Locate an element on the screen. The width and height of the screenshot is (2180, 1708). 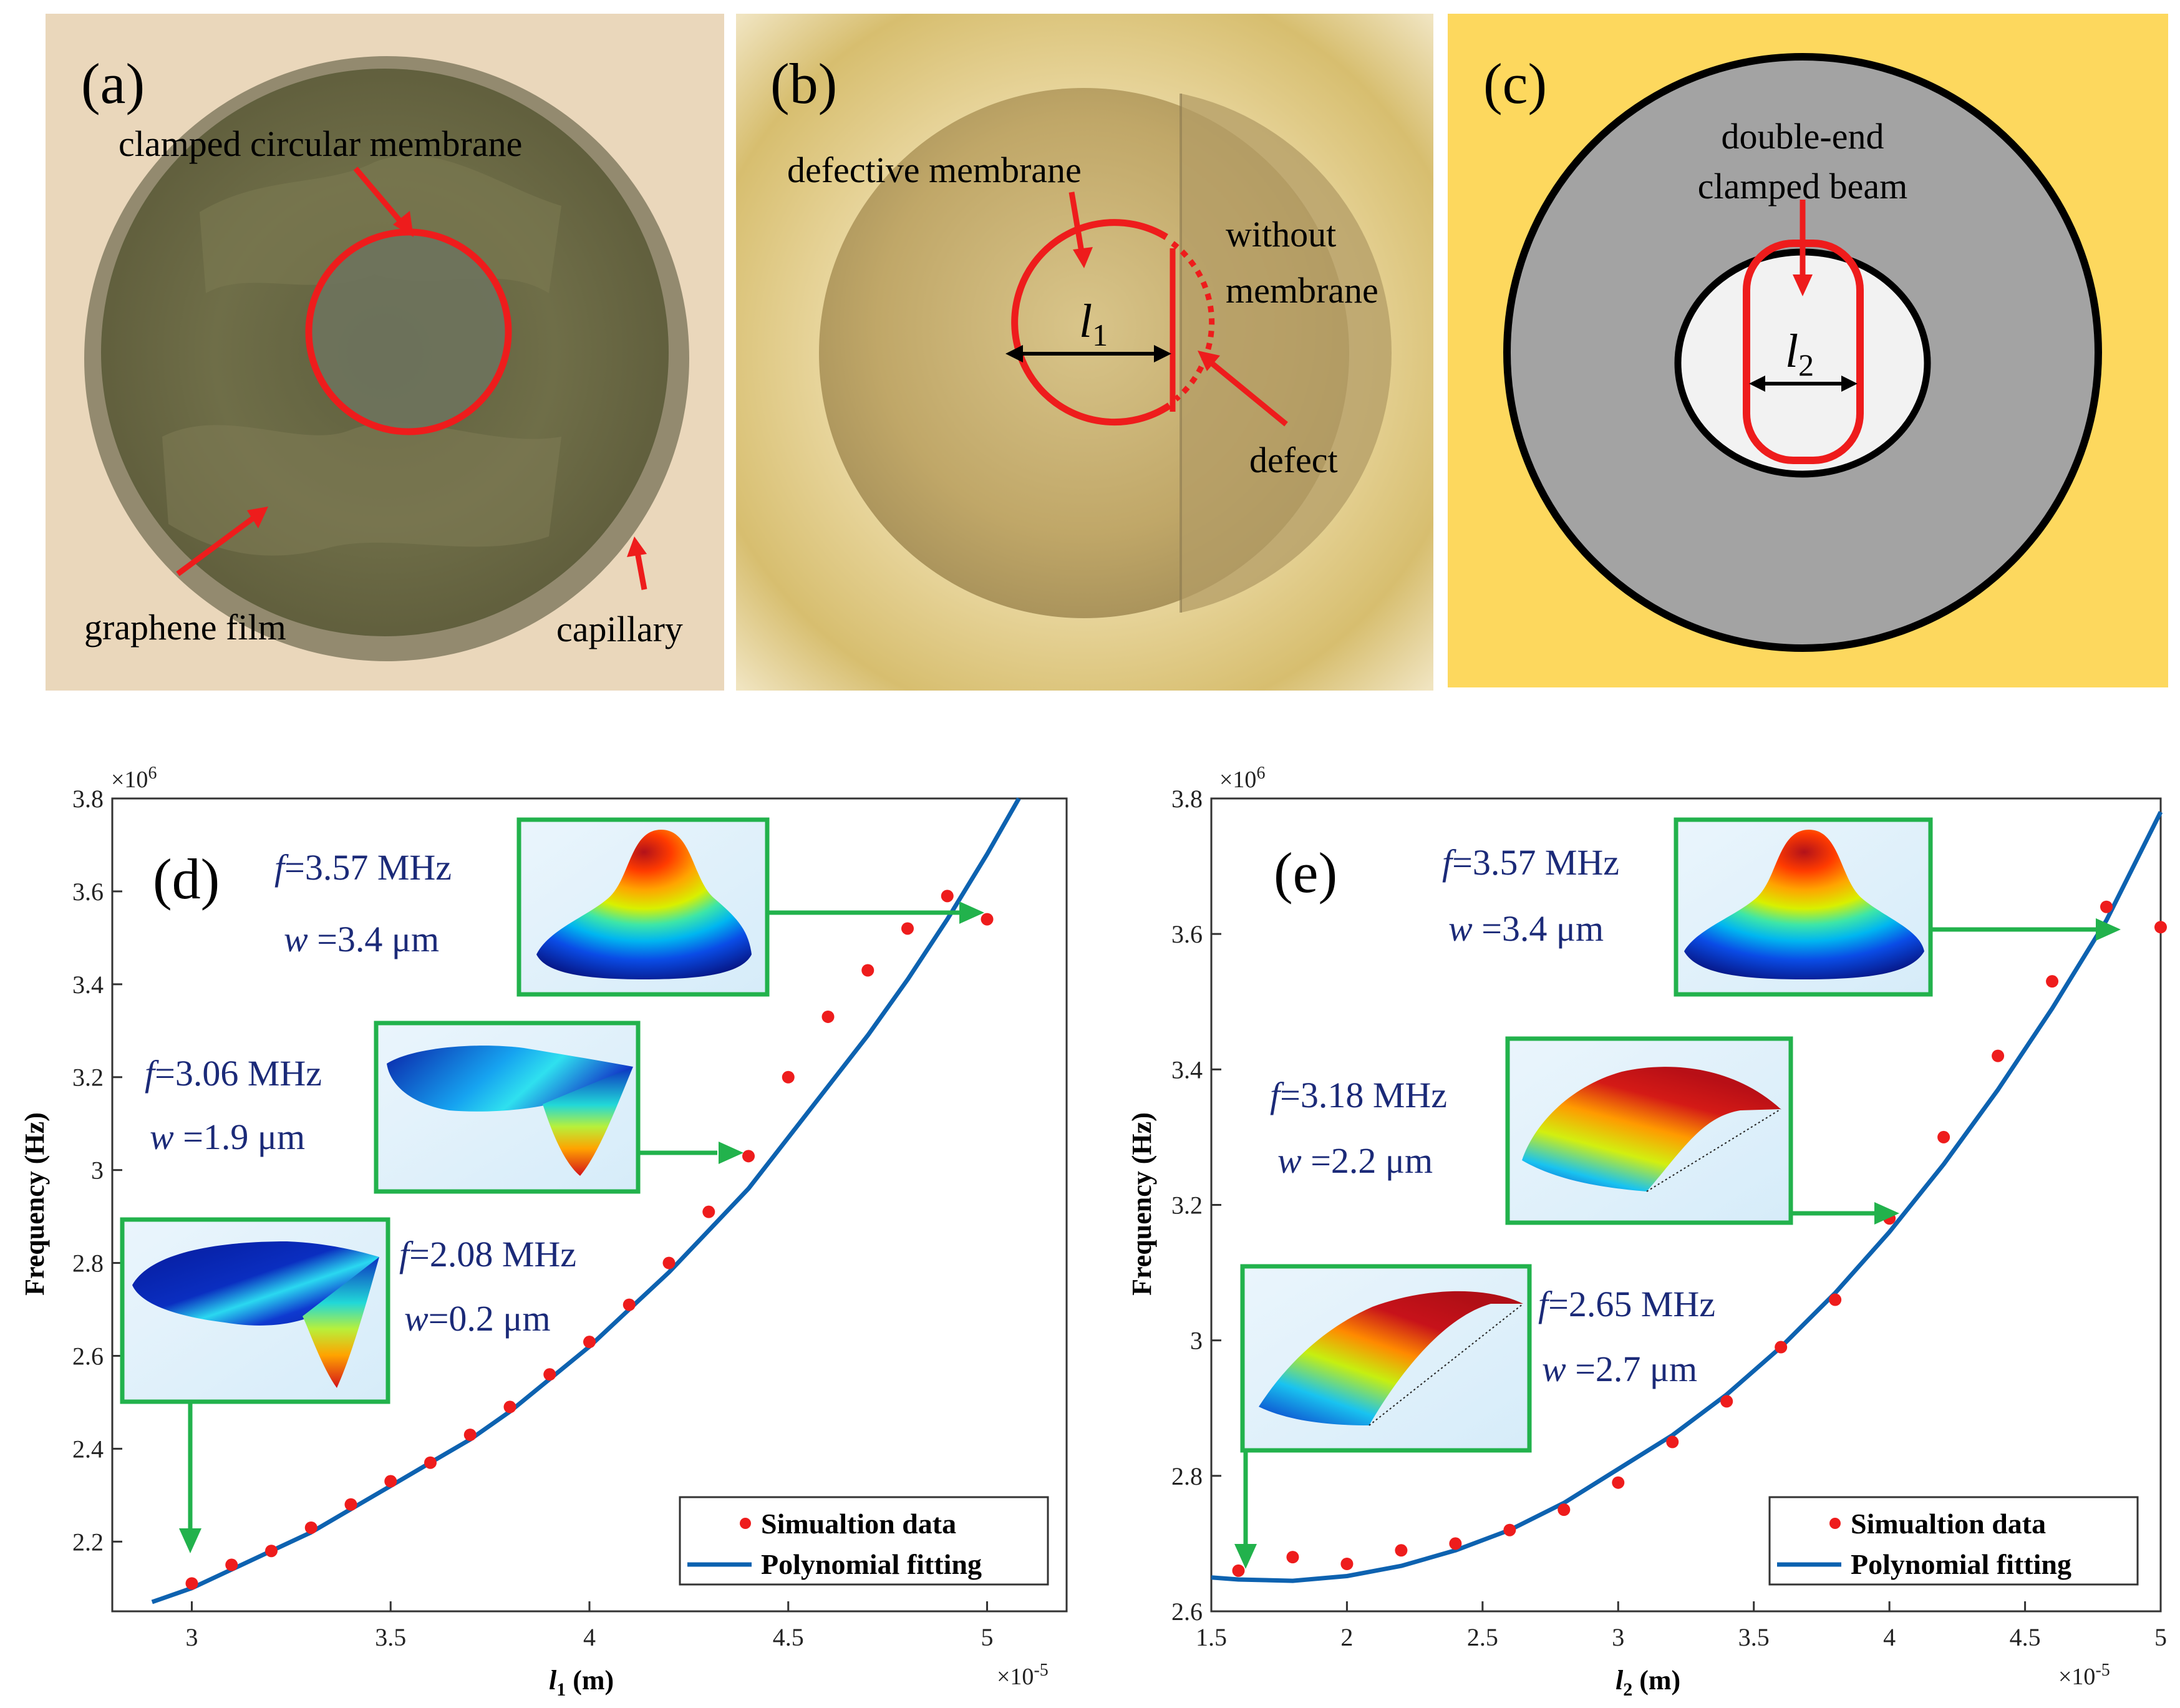
chart-d-inset-1-f: f=3.57 MHz is located at coordinates (363, 867).